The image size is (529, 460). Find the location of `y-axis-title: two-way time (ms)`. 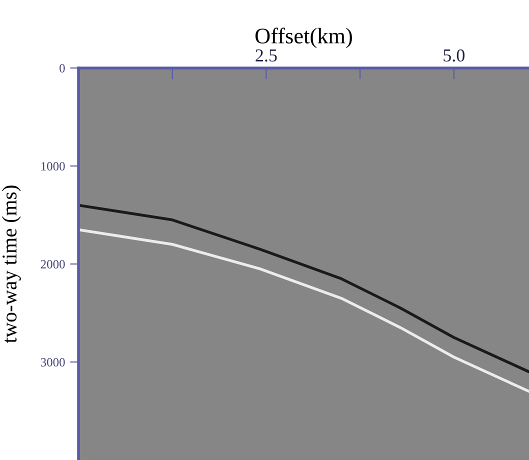

y-axis-title: two-way time (ms) is located at coordinates (11, 265).